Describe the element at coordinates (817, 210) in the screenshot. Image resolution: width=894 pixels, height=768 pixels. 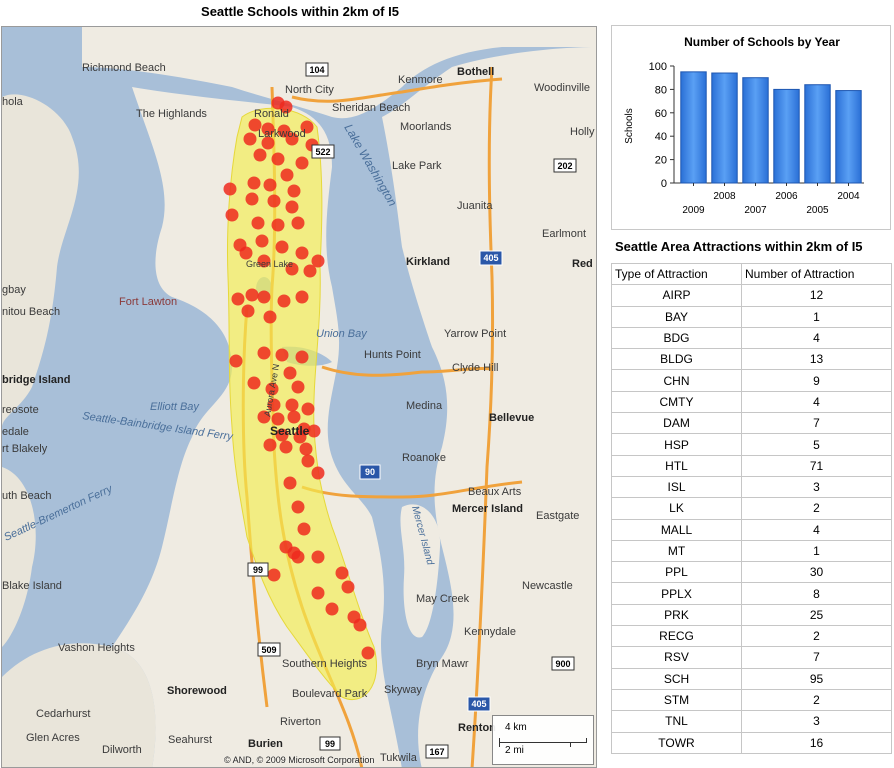
I see `x-tick-label-2005: 2005` at that location.